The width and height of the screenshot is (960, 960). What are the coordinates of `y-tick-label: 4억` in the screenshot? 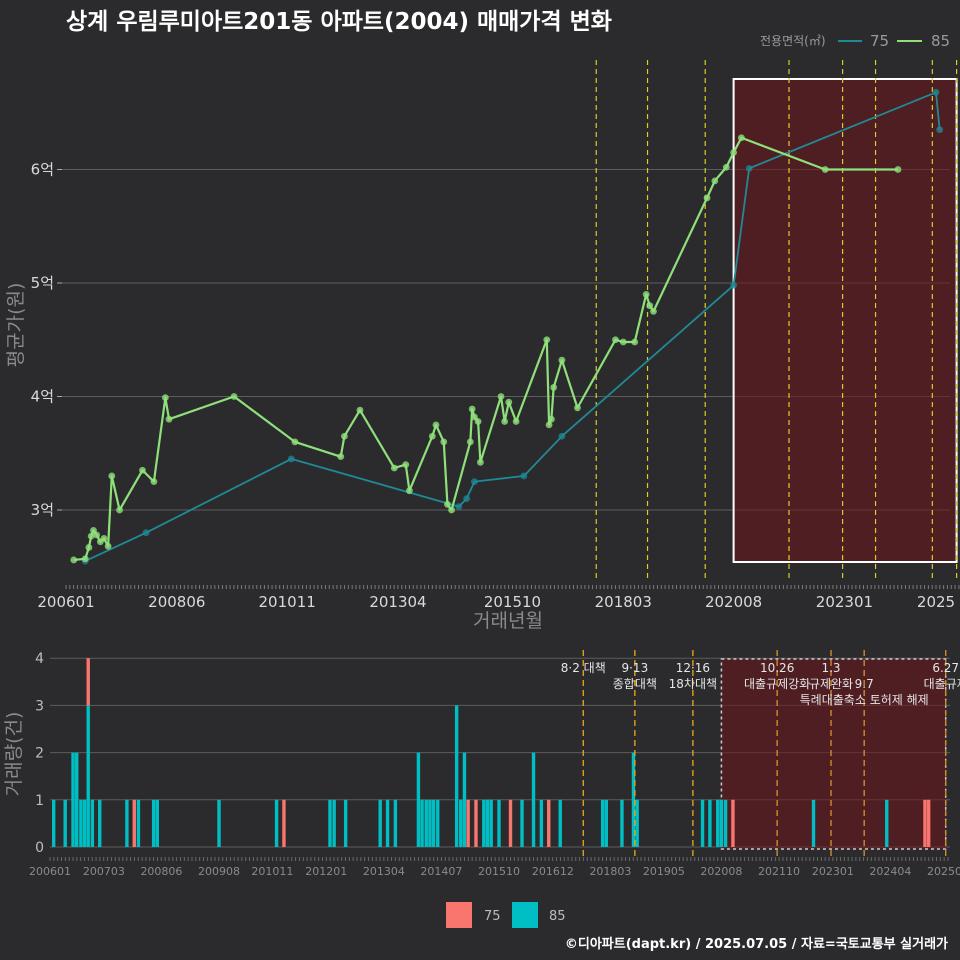 It's located at (42, 397).